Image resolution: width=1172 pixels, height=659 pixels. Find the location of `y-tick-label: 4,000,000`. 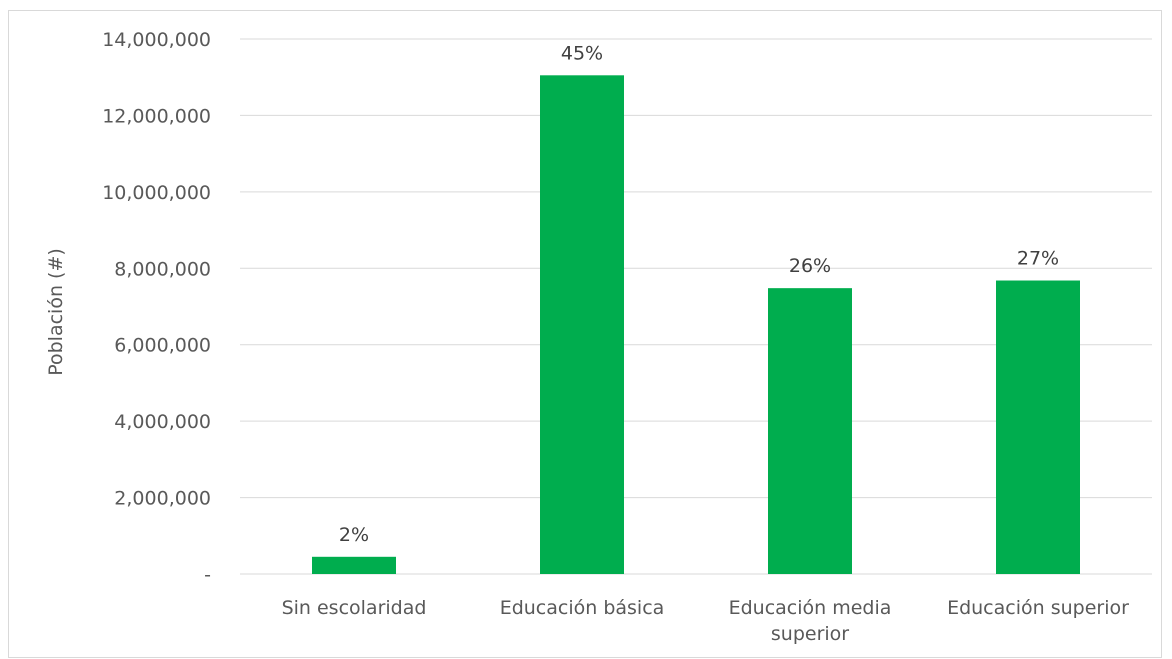

y-tick-label: 4,000,000 is located at coordinates (162, 422).